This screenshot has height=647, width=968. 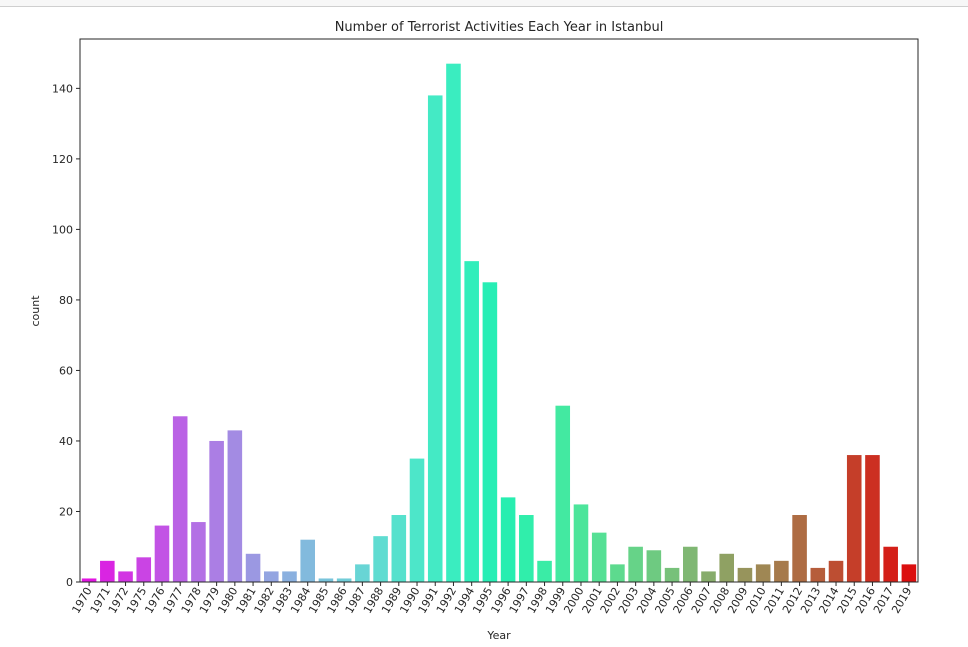 I want to click on y-tick-label: 60, so click(x=66, y=370).